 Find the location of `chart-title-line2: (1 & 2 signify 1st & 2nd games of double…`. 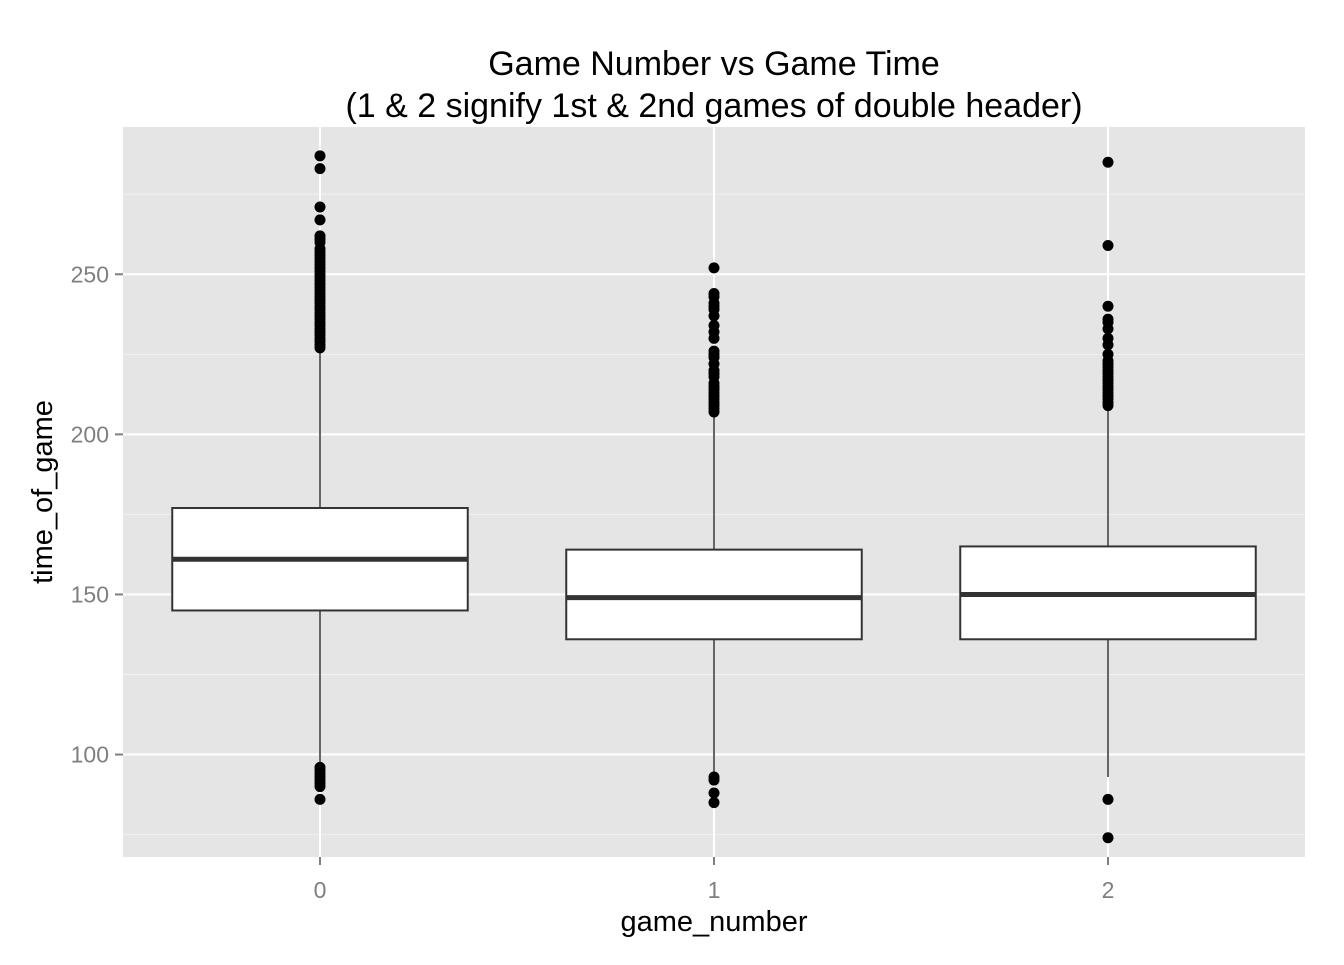

chart-title-line2: (1 & 2 signify 1st & 2nd games of double… is located at coordinates (713, 106).